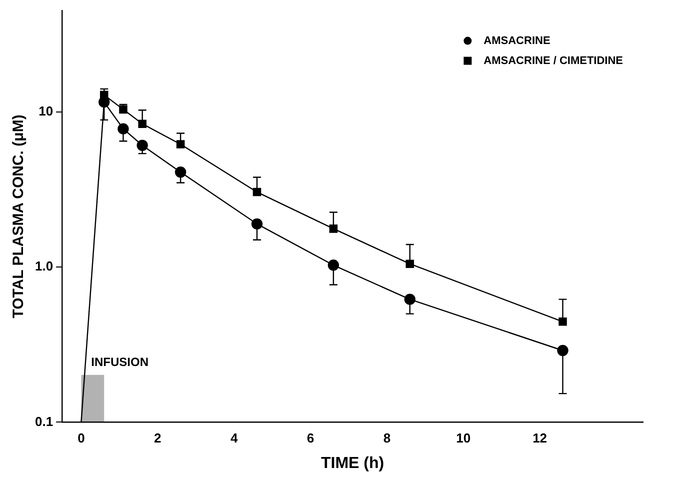 The image size is (691, 483). Describe the element at coordinates (463, 438) in the screenshot. I see `x-tick-label: 10` at that location.